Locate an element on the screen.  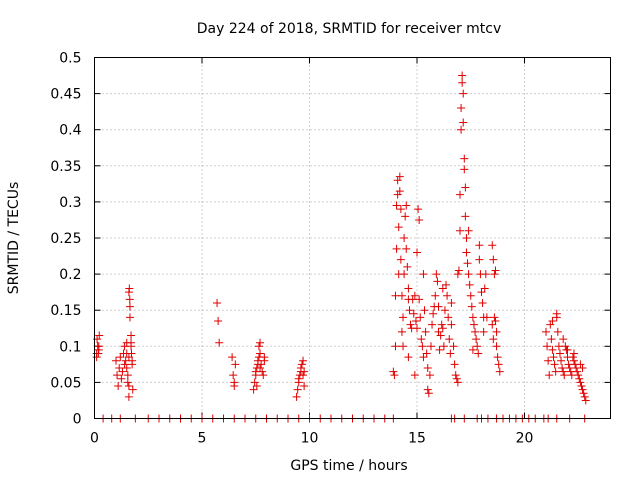
y-tick-label: 0.45 is located at coordinates (65, 95).